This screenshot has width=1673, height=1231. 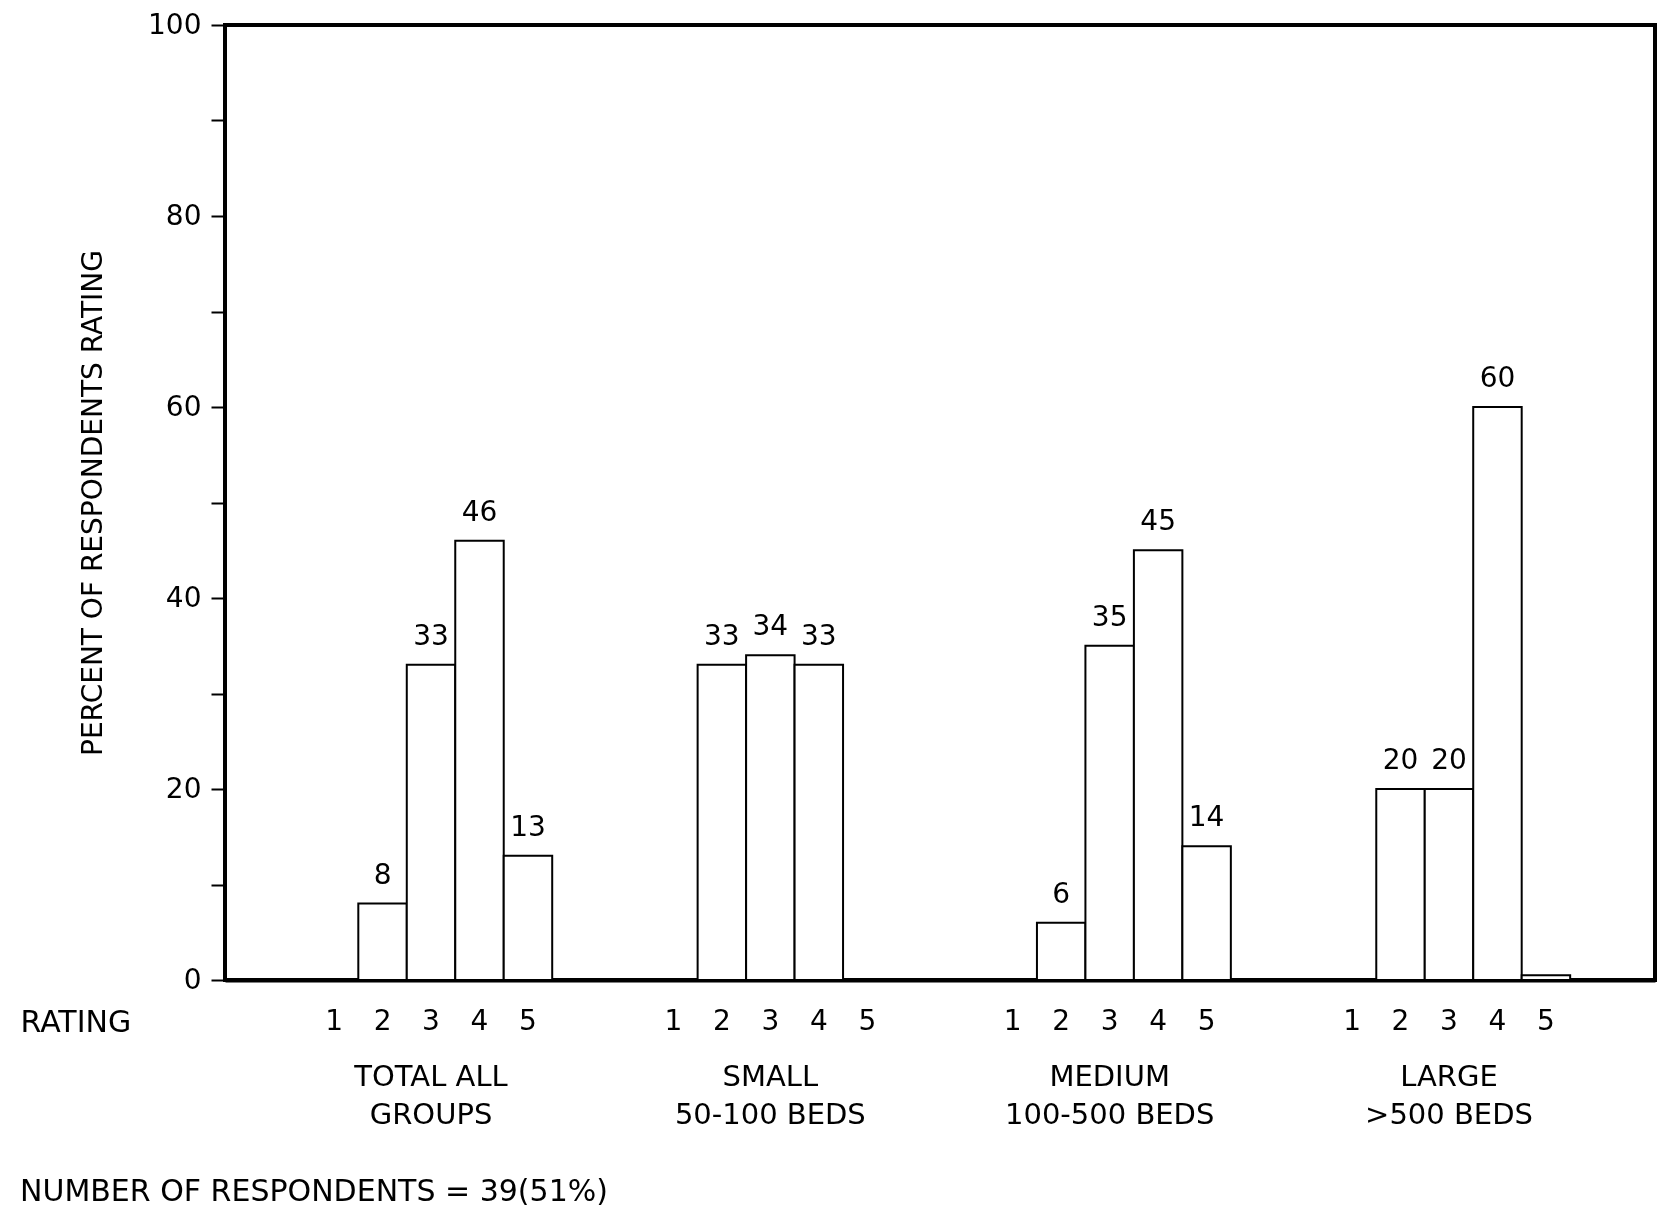 I want to click on y-tick-label: 0, so click(x=192, y=979).